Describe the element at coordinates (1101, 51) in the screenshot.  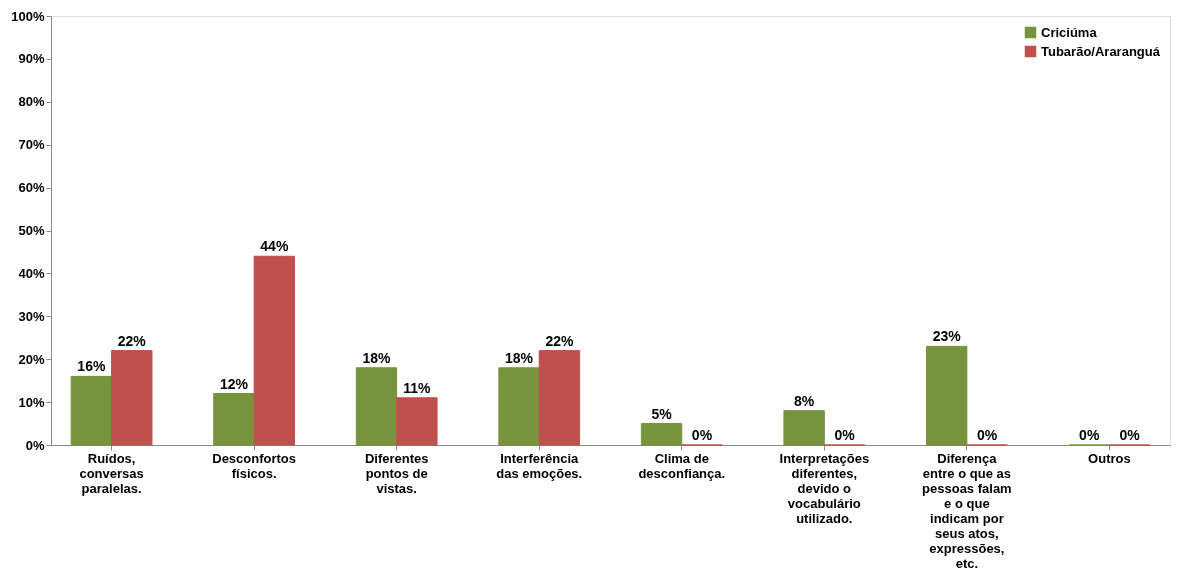
I see `legend-label: Tubarão/Araranguá` at that location.